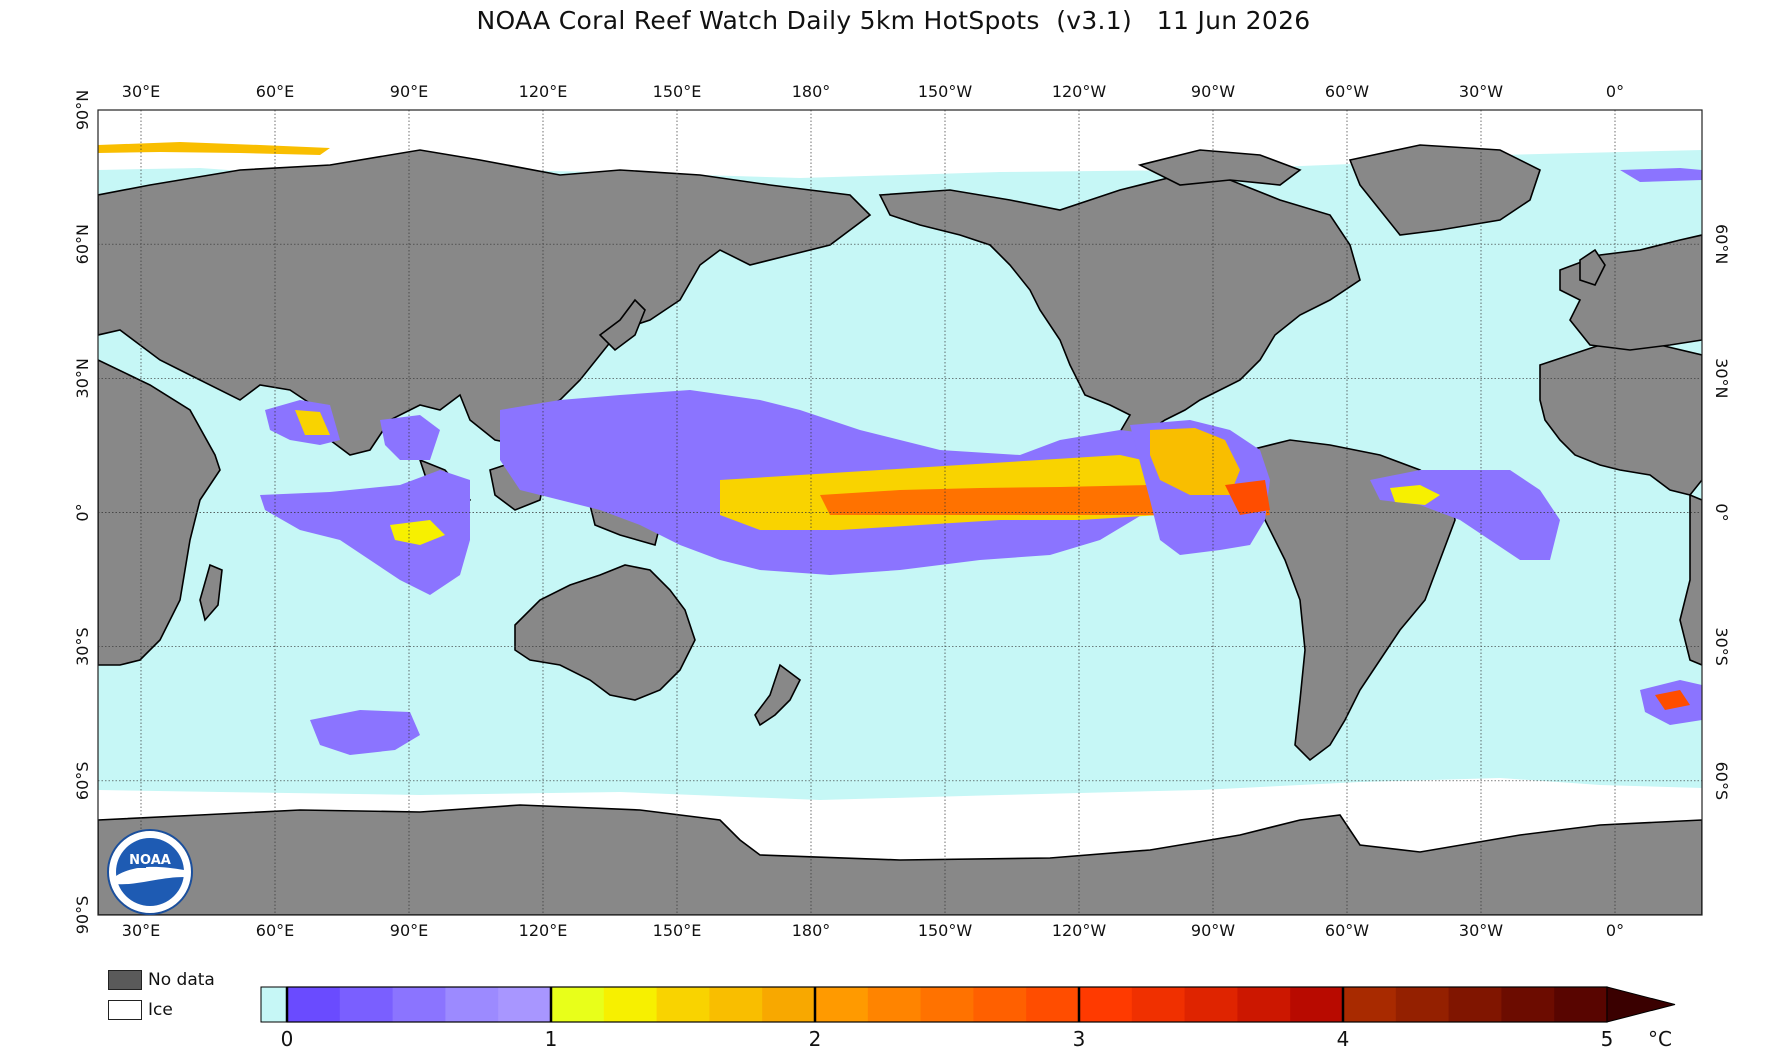 The image size is (1787, 1055). Describe the element at coordinates (1444, 190) in the screenshot. I see `greenland-landmass` at that location.